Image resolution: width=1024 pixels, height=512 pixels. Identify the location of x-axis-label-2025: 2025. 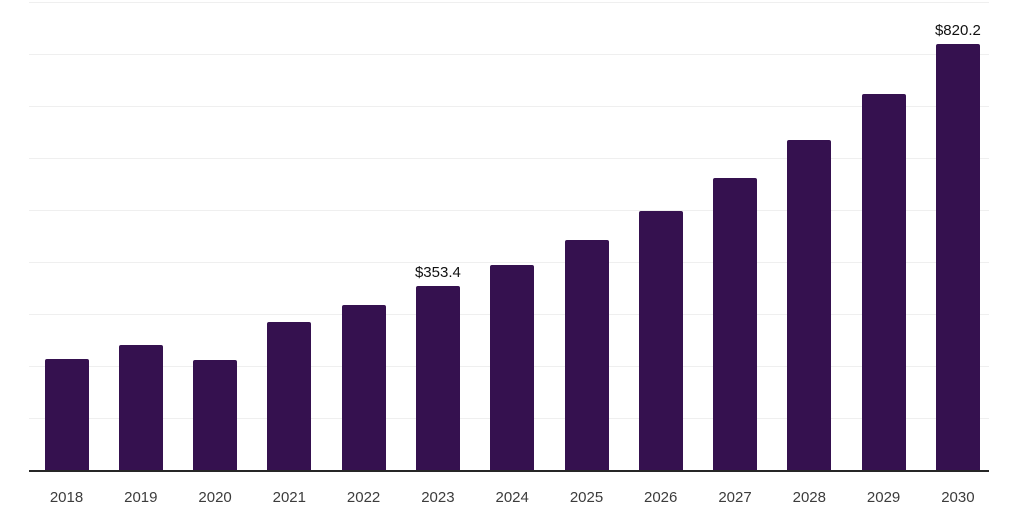
(586, 497).